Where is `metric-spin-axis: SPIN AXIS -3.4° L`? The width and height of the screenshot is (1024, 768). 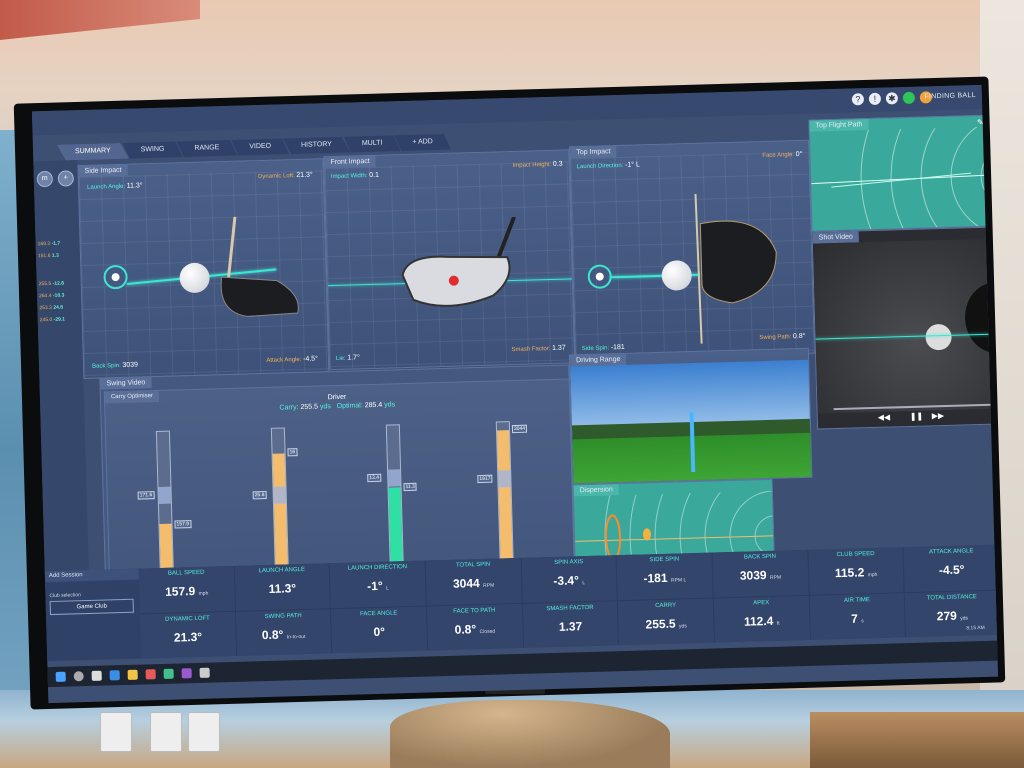 metric-spin-axis: SPIN AXIS -3.4° L is located at coordinates (569, 579).